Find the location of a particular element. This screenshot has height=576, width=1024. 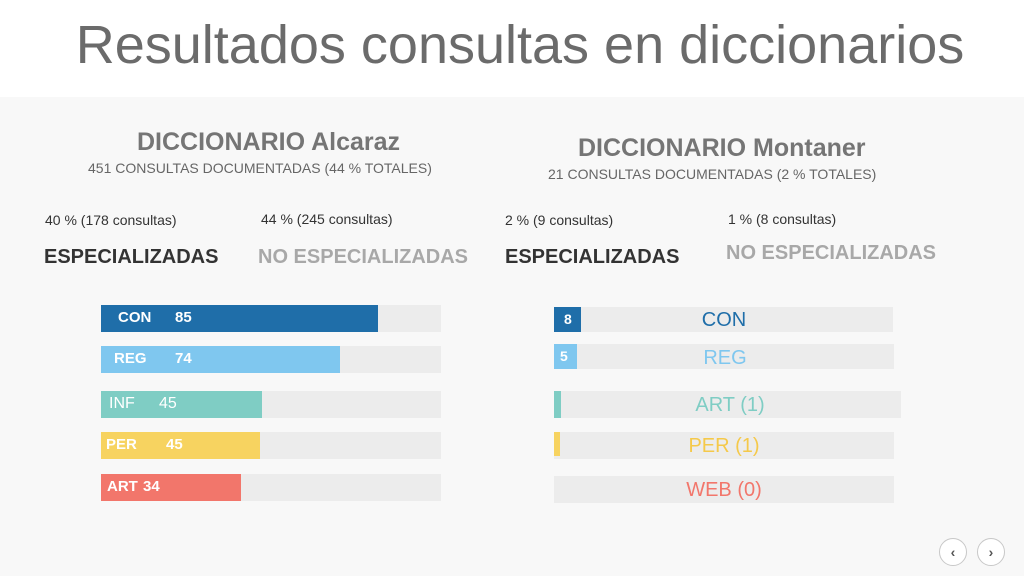

bar-label: PER is located at coordinates (121, 444).